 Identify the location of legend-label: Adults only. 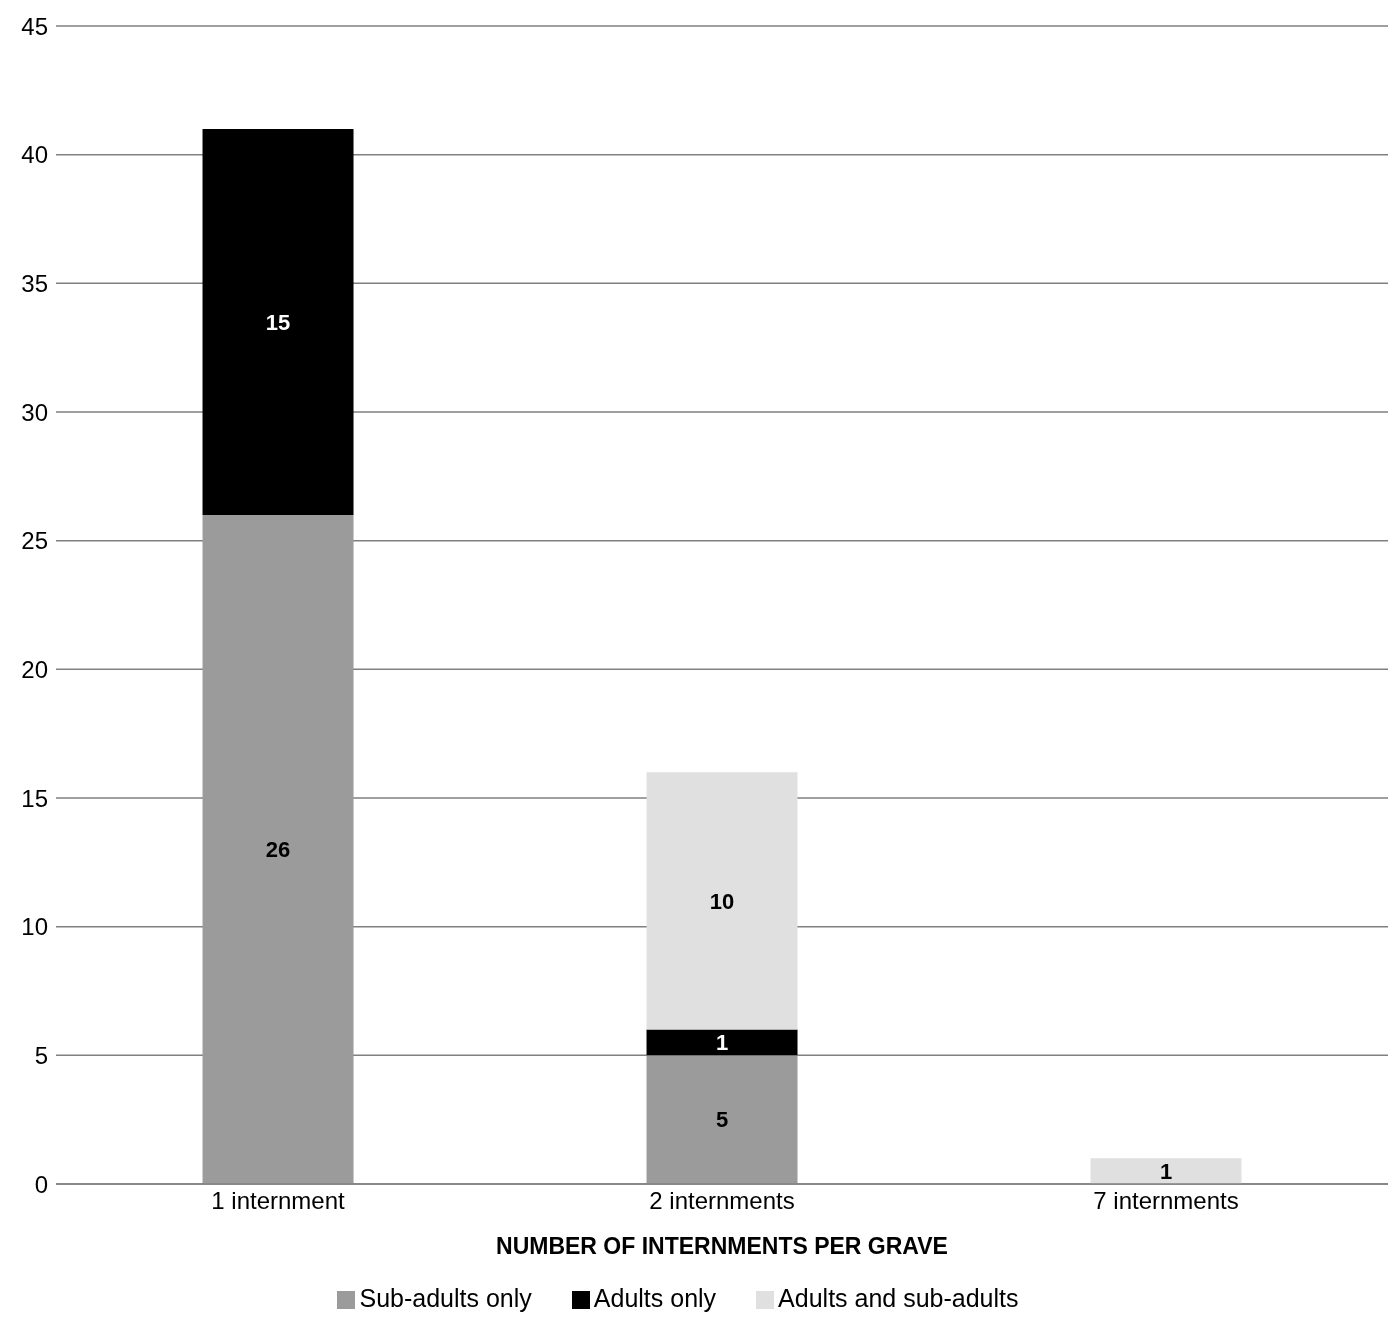
(655, 1298).